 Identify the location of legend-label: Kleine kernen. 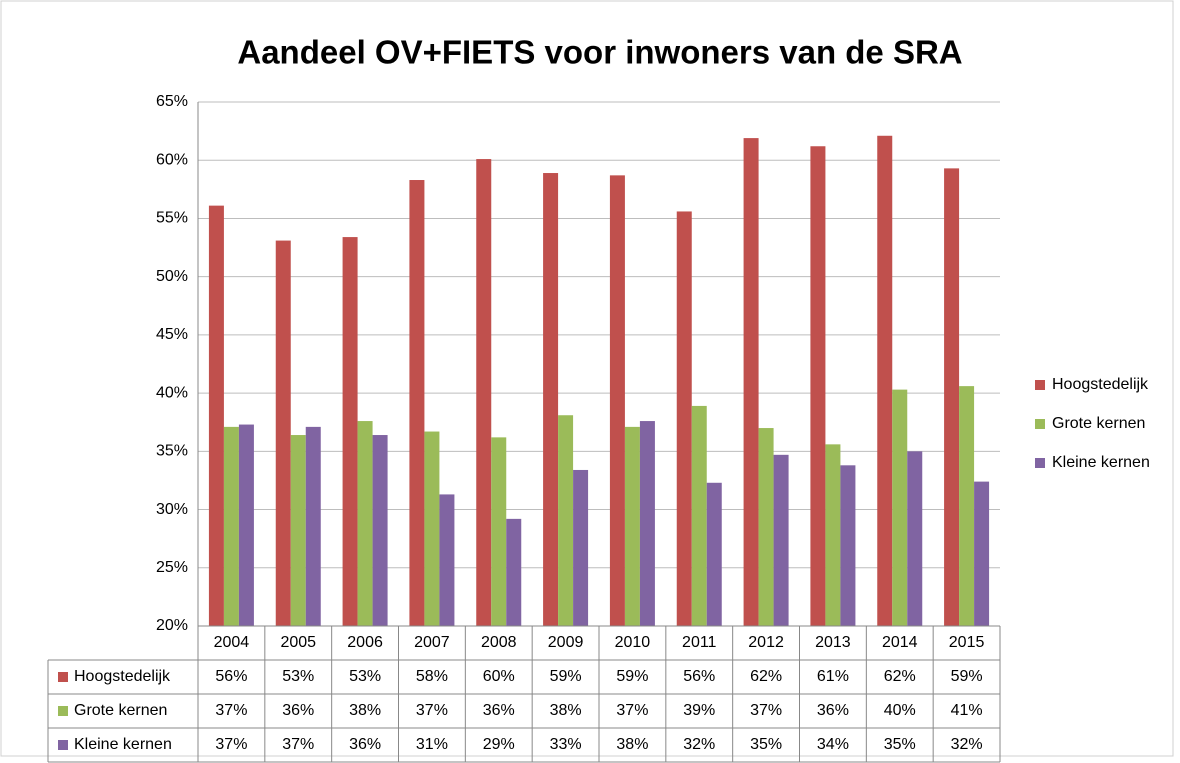
(1101, 462).